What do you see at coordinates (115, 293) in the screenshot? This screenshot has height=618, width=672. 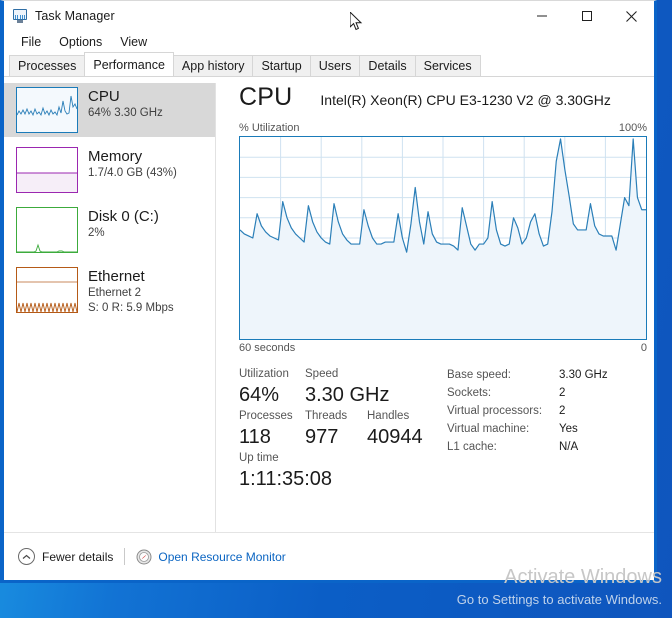 I see `sidebar-item-sub: Ethernet 2` at bounding box center [115, 293].